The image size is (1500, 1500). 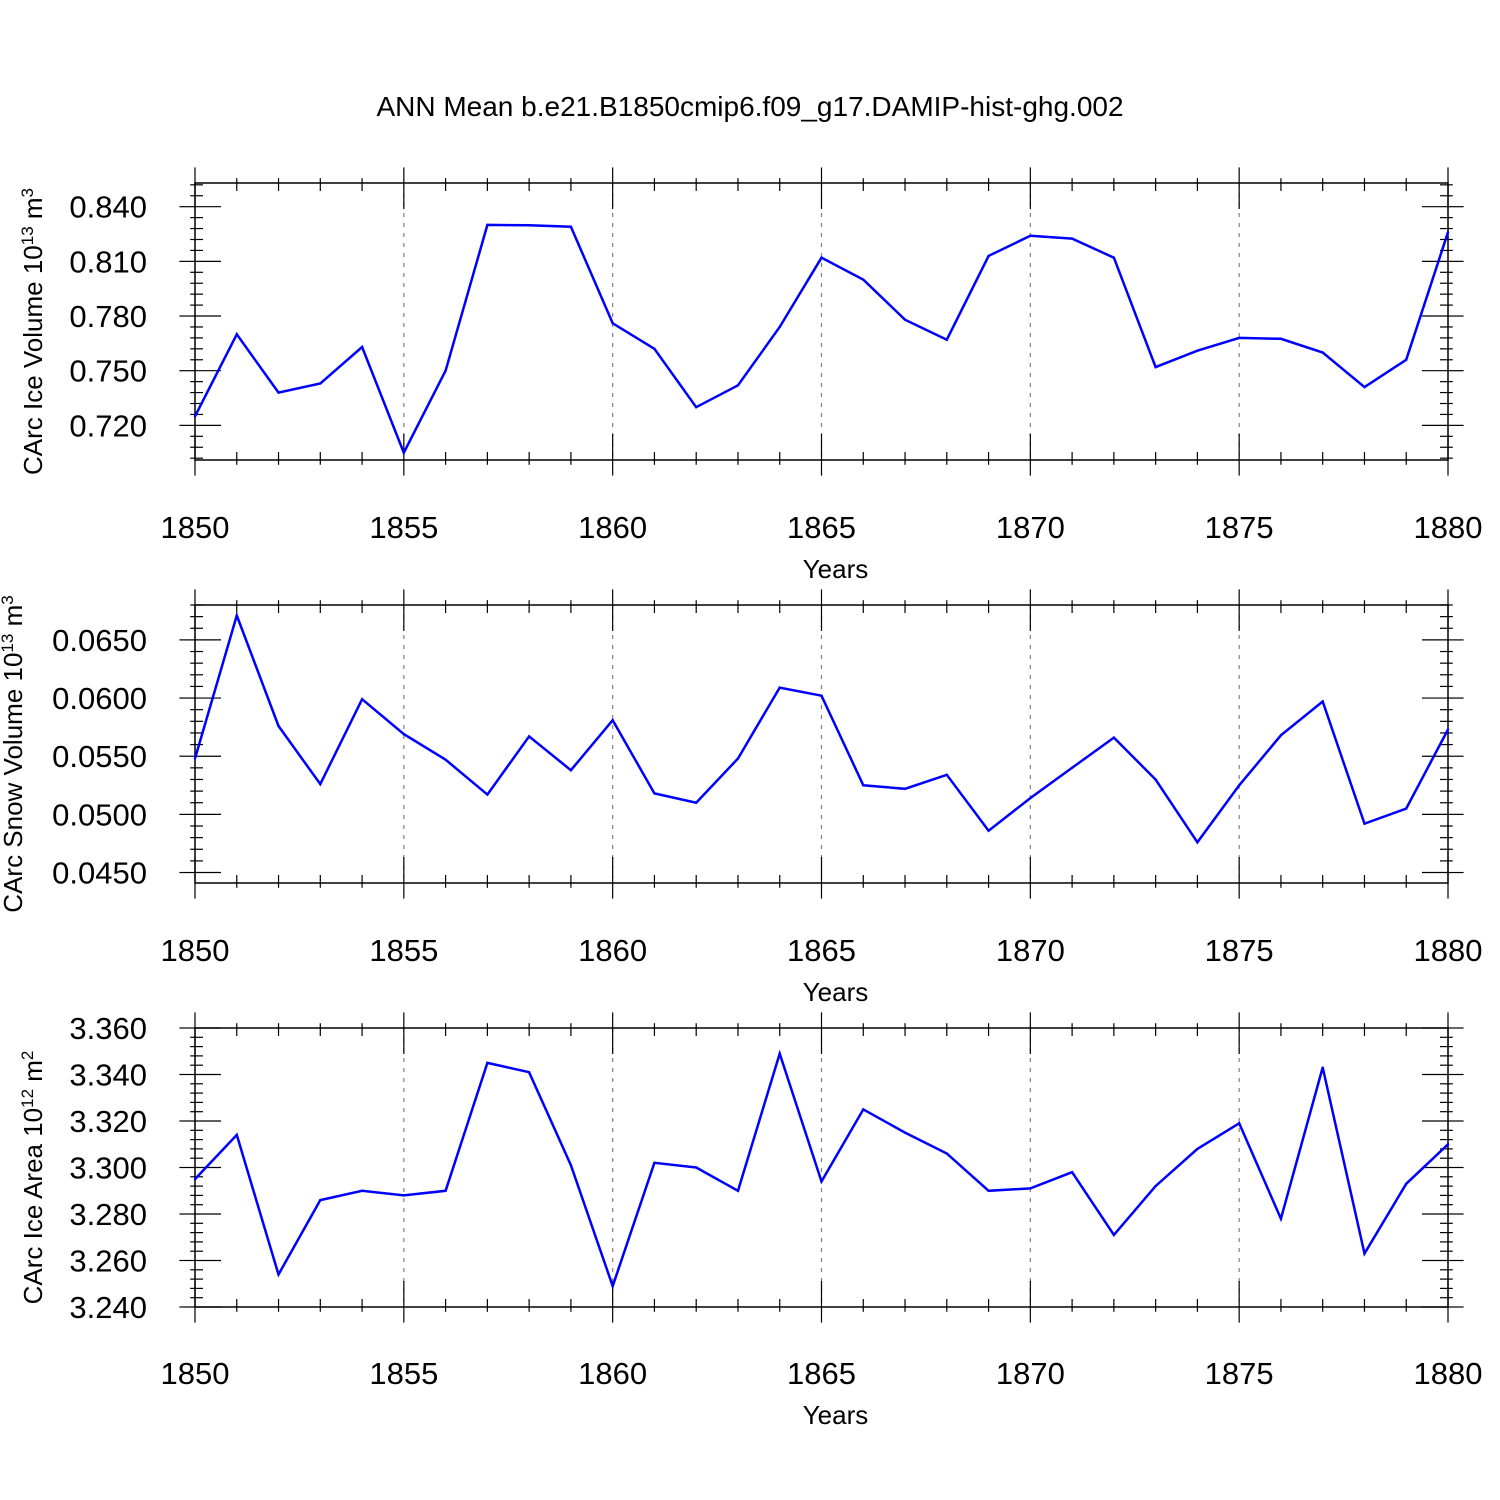 I want to click on y-tick-label: 3.300, so click(x=108, y=1168).